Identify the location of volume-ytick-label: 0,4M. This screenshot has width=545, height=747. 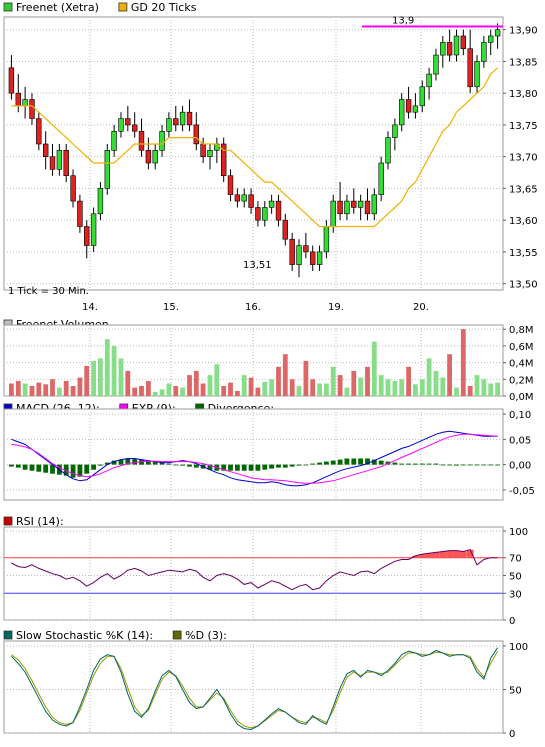
(521, 364).